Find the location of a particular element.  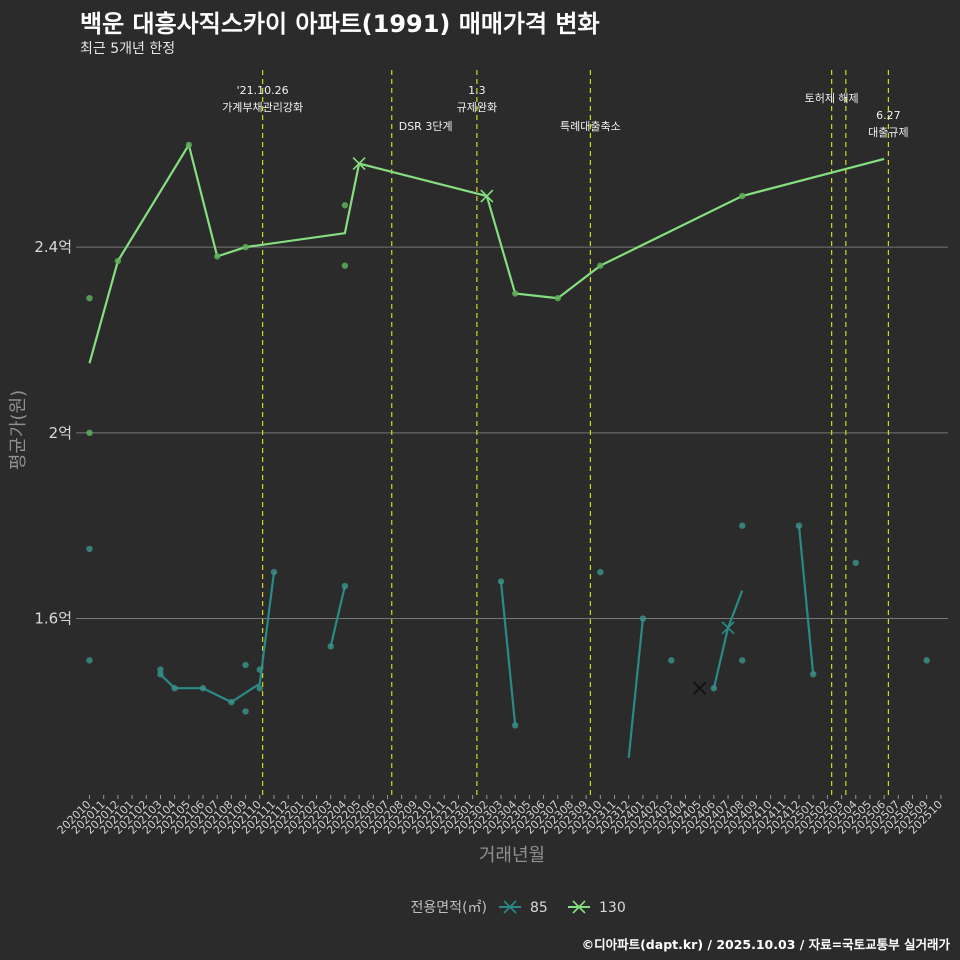

event-annotation: 1.3 is located at coordinates (477, 90).